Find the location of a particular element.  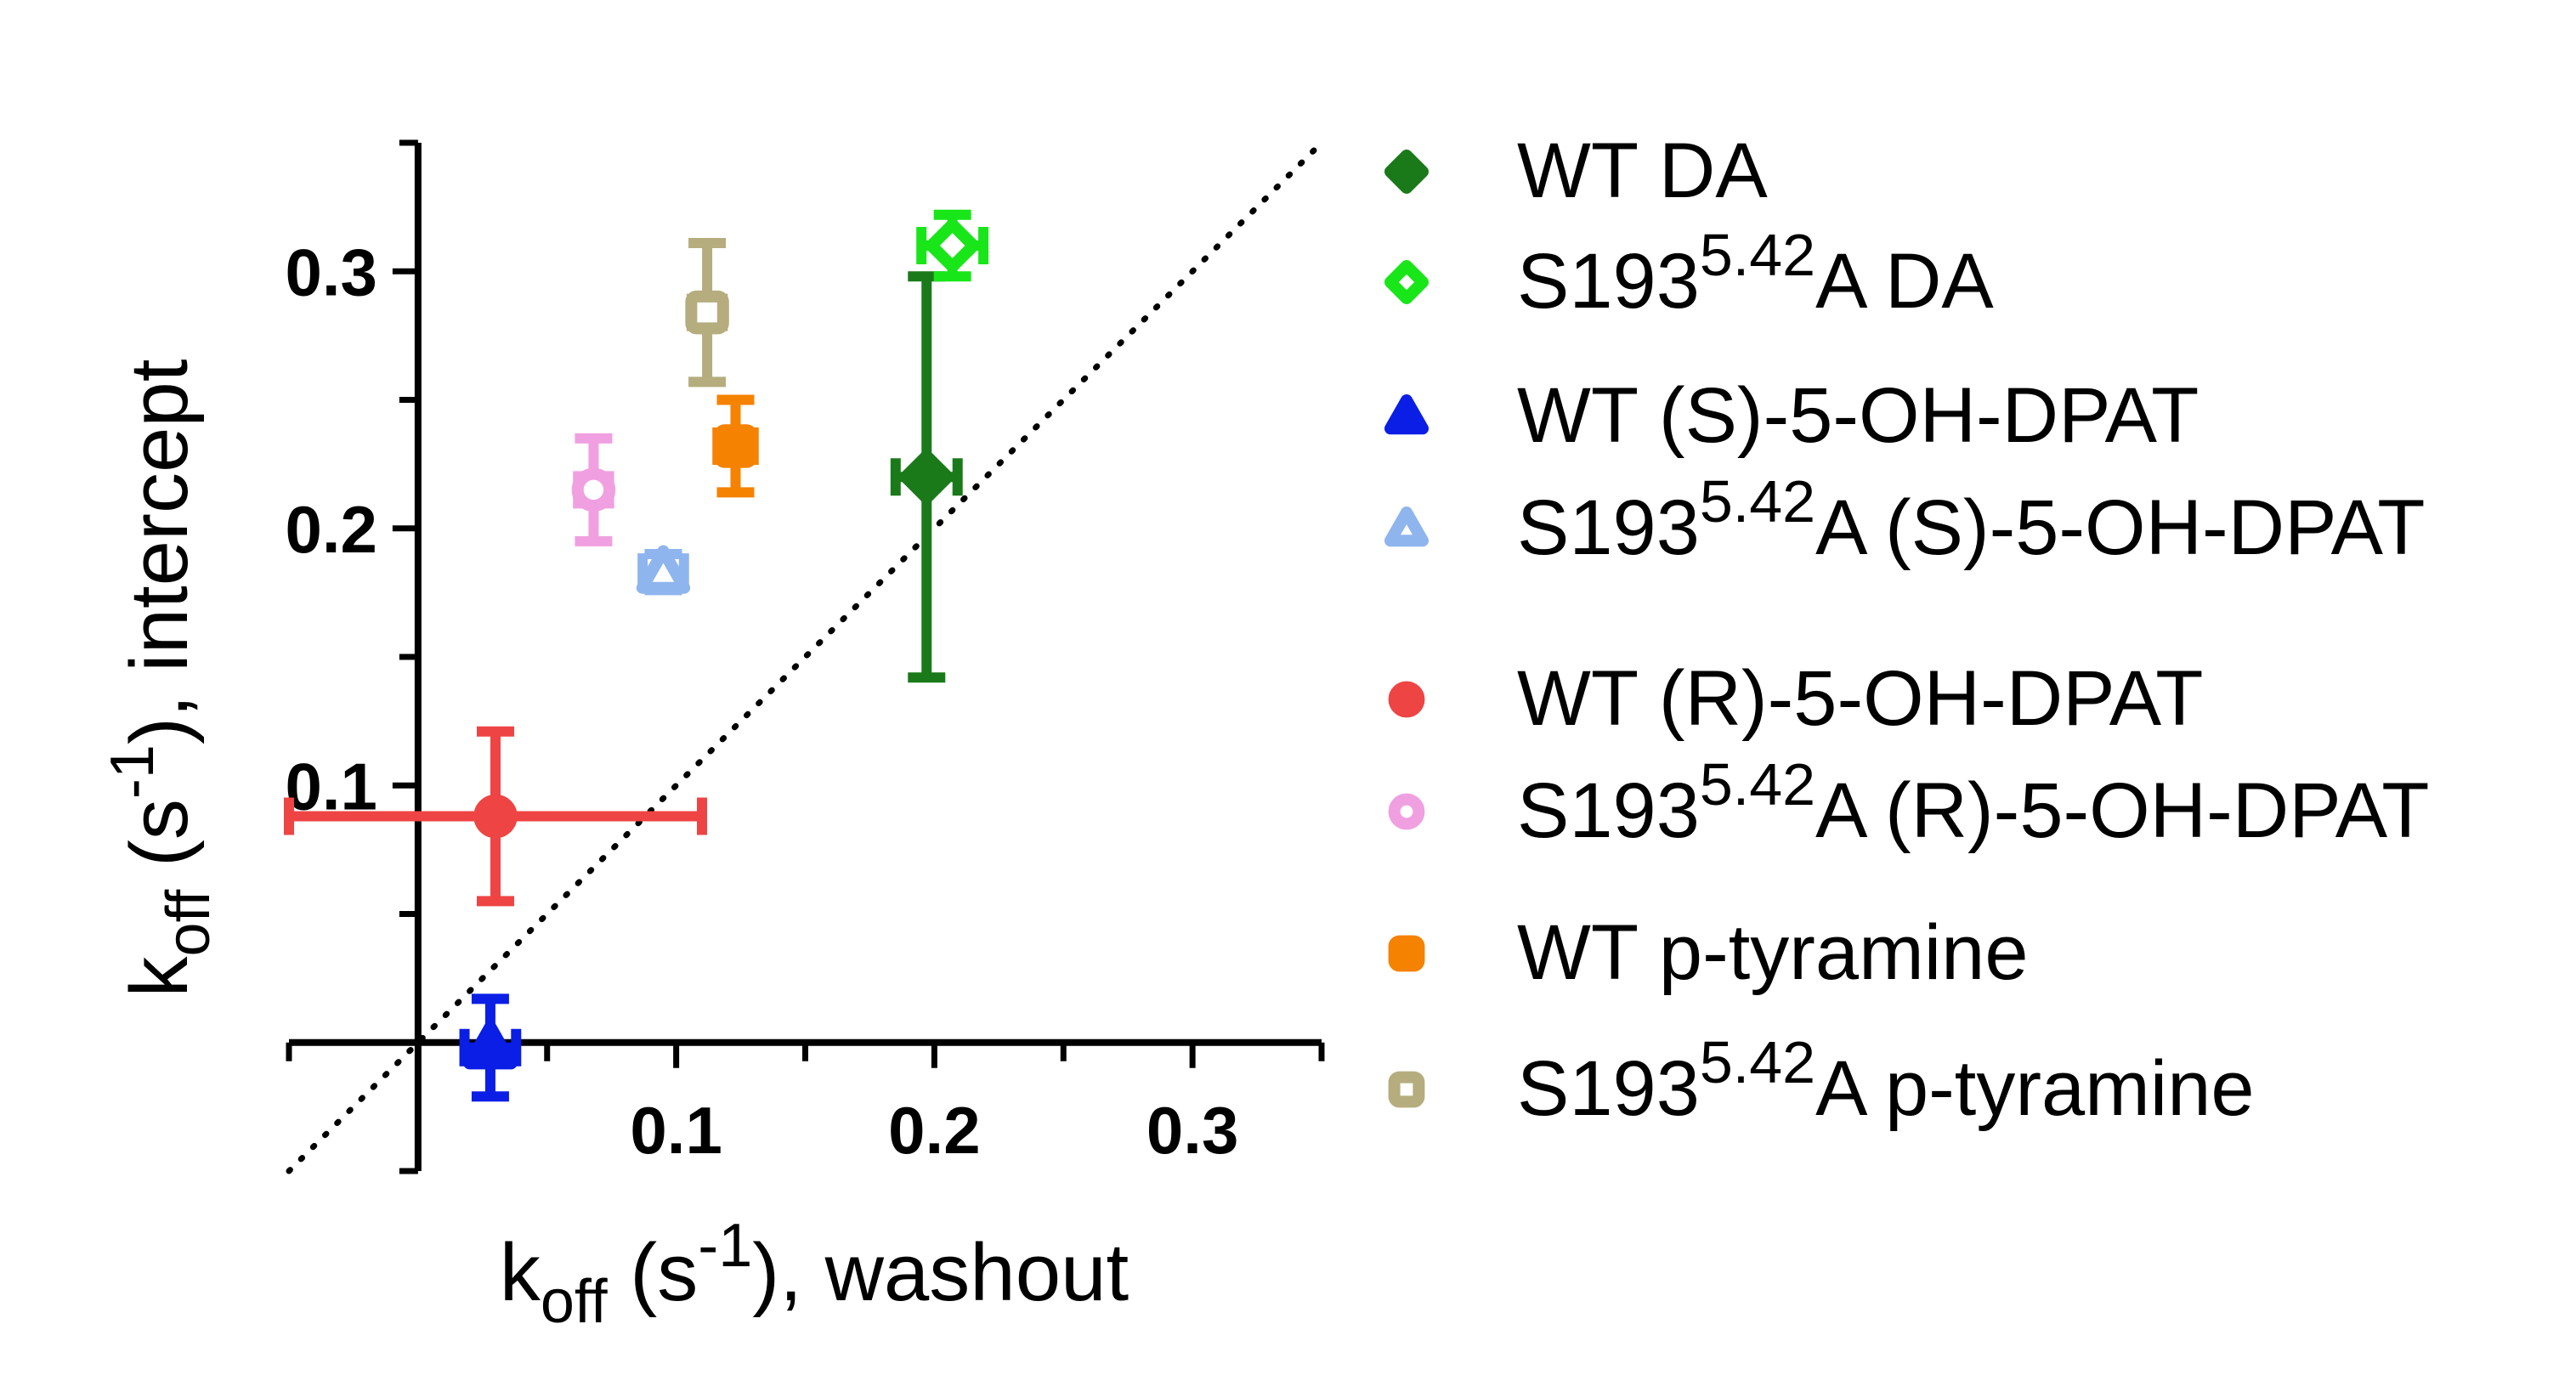

x-tick-label: 0.3 is located at coordinates (1192, 1130).